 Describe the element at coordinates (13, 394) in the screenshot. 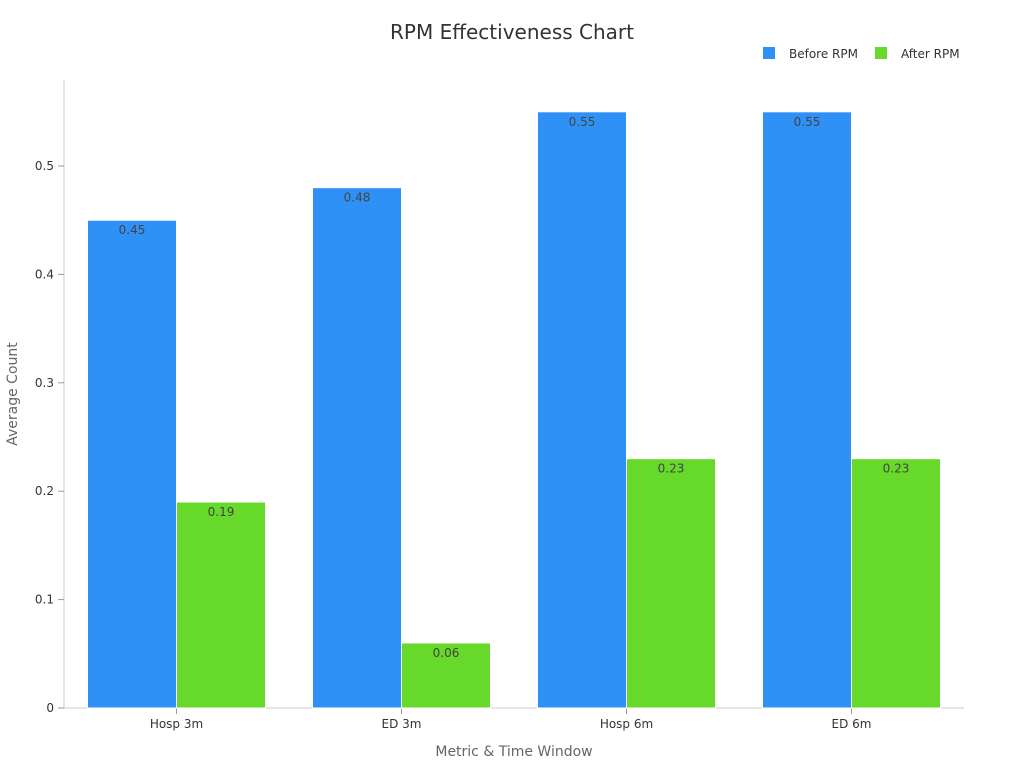

I see `y-axis-title: Average Count` at that location.